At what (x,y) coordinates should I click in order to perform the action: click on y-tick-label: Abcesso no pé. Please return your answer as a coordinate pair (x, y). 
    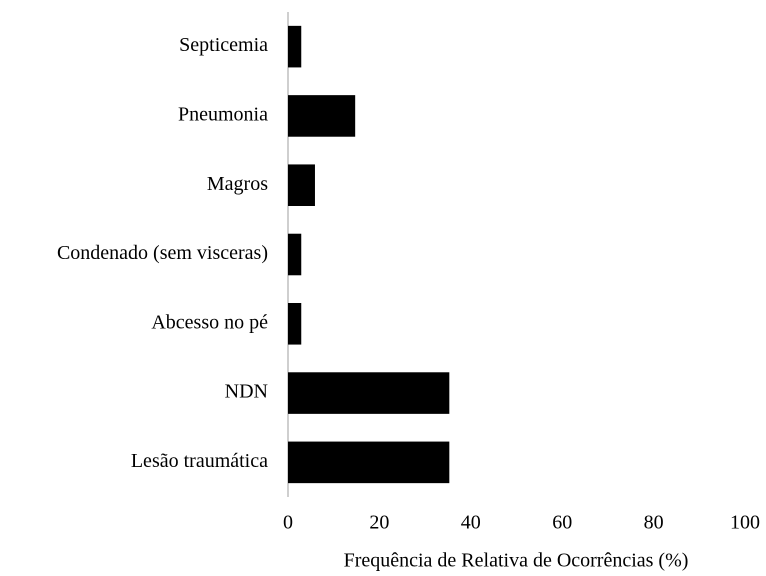
    Looking at the image, I should click on (209, 322).